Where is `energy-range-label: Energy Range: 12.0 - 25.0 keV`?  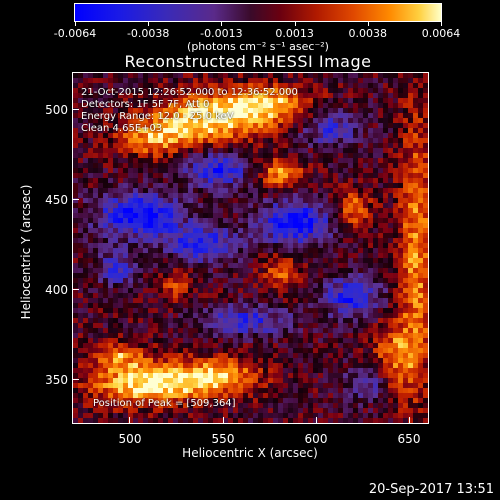
energy-range-label: Energy Range: 12.0 - 25.0 keV is located at coordinates (157, 116).